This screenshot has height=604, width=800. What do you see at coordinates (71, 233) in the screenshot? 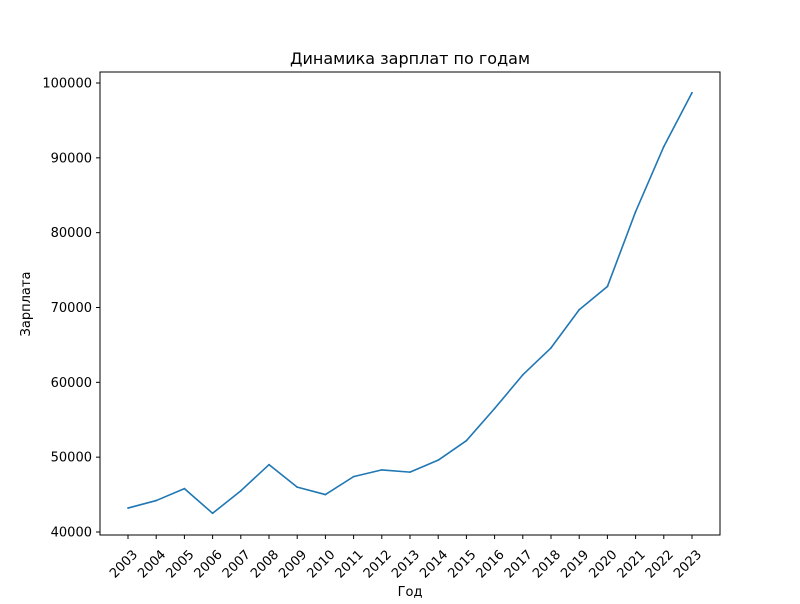
I see `y-tick-label: 80000` at bounding box center [71, 233].